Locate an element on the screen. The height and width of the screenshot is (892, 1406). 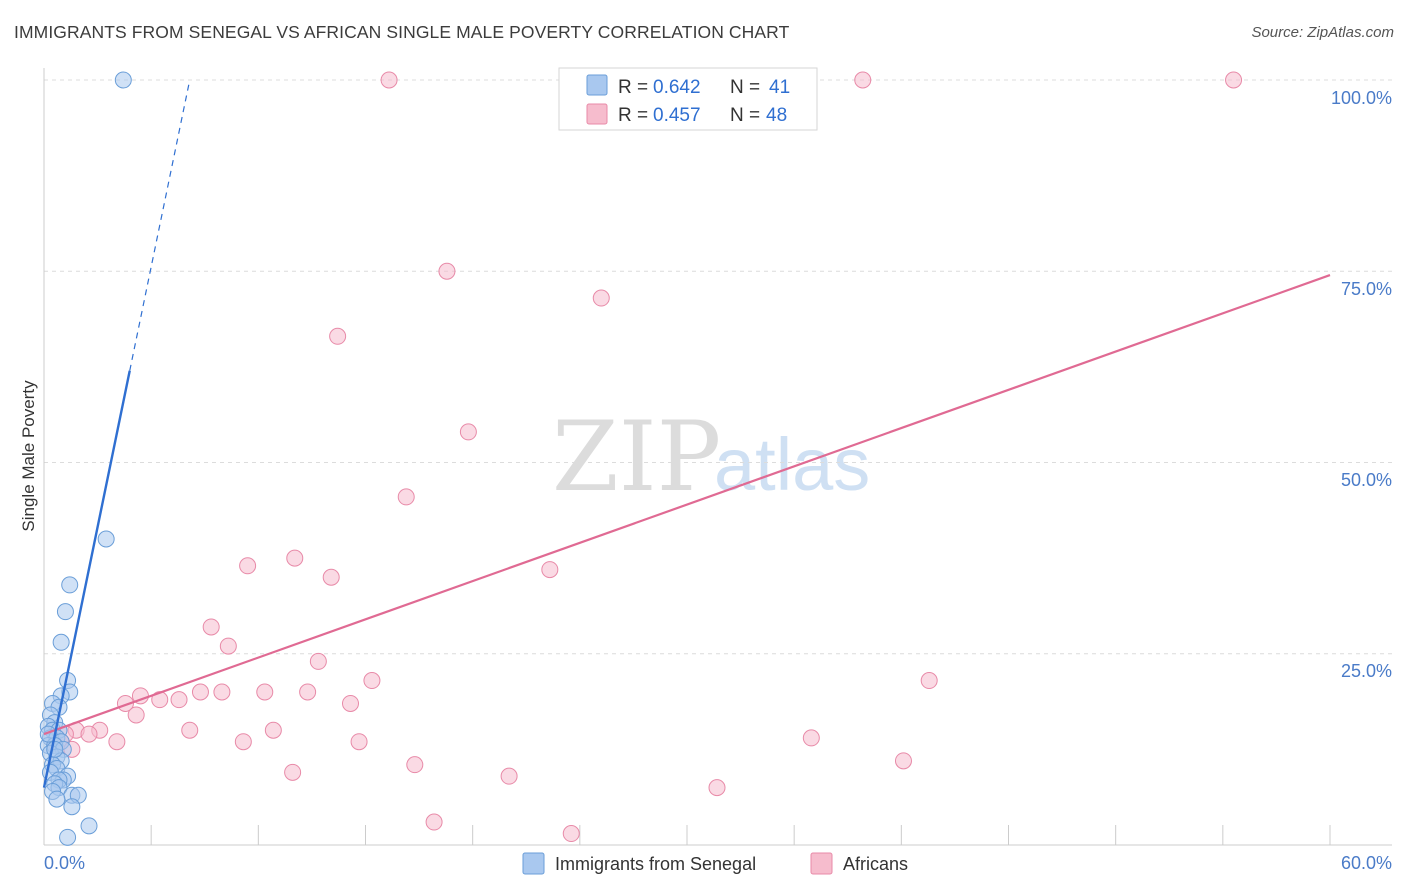
y-axis-title: Single Male Poverty is located at coordinates (28, 456).